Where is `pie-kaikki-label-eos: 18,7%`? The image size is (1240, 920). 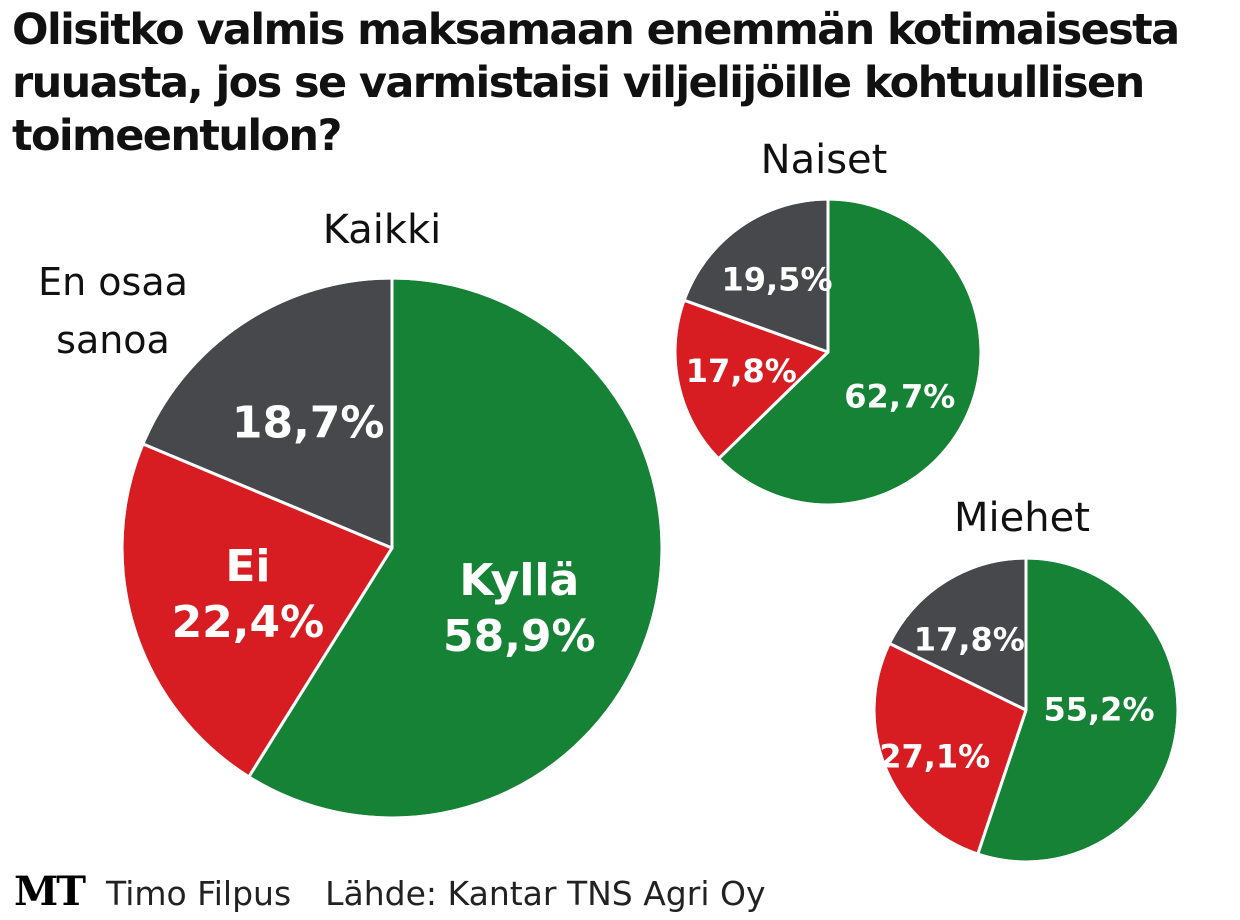
pie-kaikki-label-eos: 18,7% is located at coordinates (308, 423).